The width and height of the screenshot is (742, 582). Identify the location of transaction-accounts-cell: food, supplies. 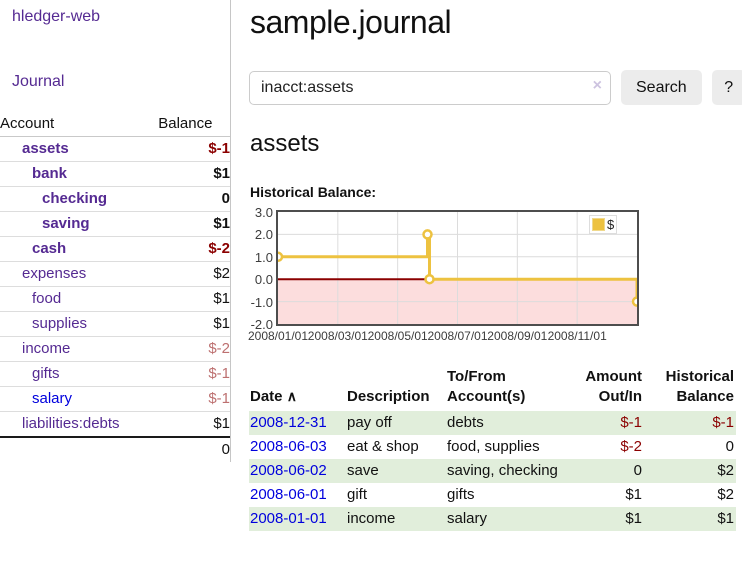
(493, 446).